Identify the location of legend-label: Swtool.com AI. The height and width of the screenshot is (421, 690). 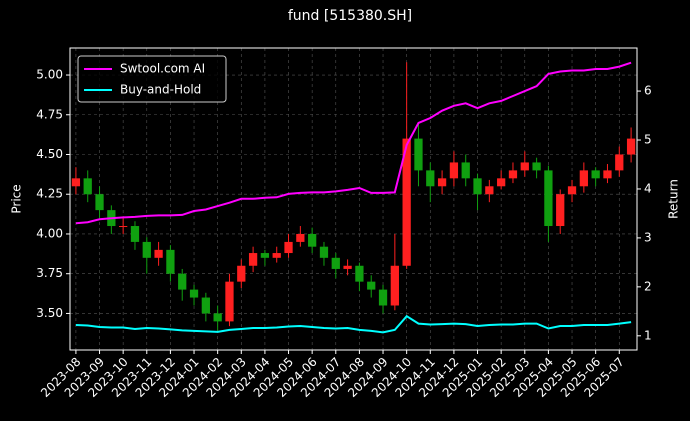
(162, 69).